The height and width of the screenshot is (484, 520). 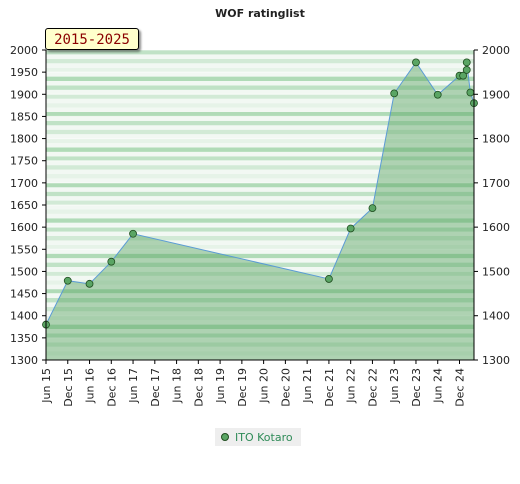 What do you see at coordinates (177, 386) in the screenshot?
I see `x-tick-label: Jun 18` at bounding box center [177, 386].